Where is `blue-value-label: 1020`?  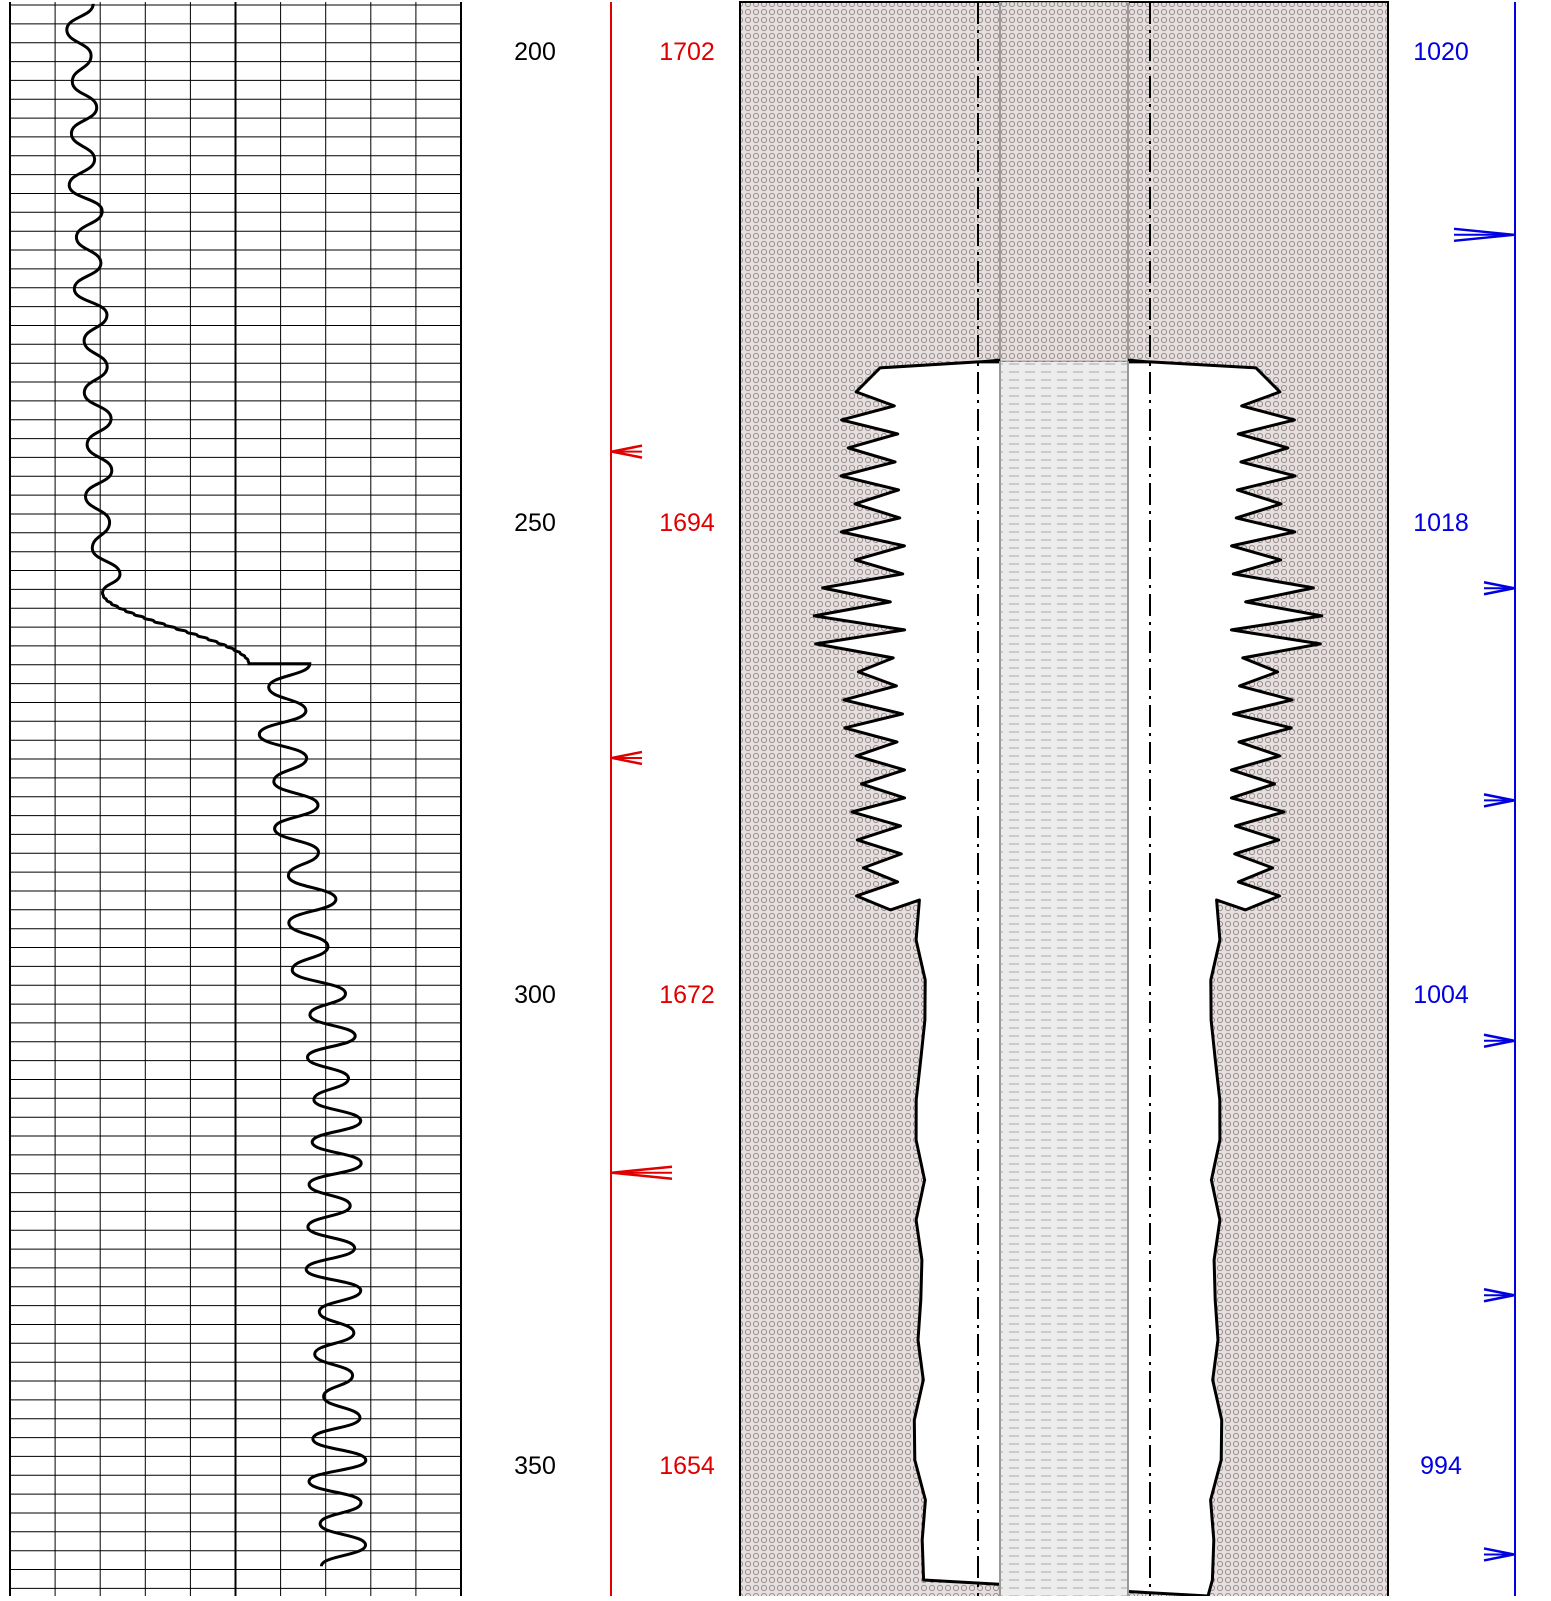 blue-value-label: 1020 is located at coordinates (1441, 52).